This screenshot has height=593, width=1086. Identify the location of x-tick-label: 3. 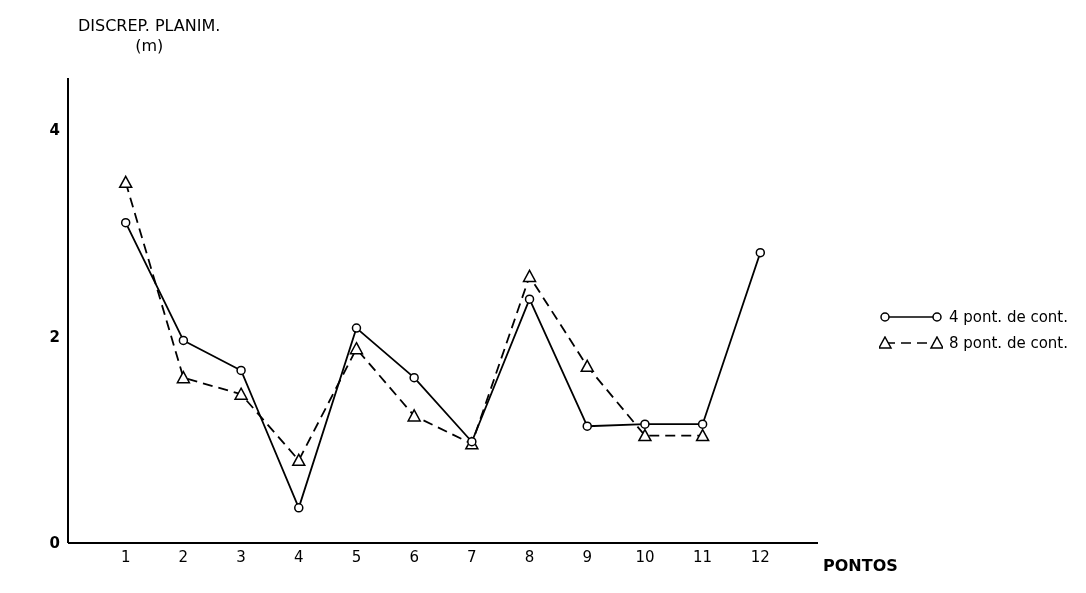
(241, 556).